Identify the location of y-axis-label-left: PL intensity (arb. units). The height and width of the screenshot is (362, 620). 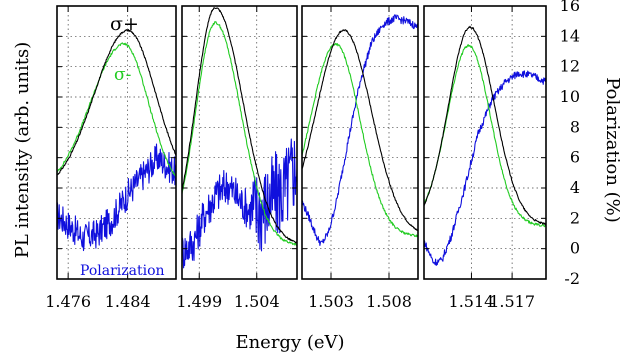
(22, 150).